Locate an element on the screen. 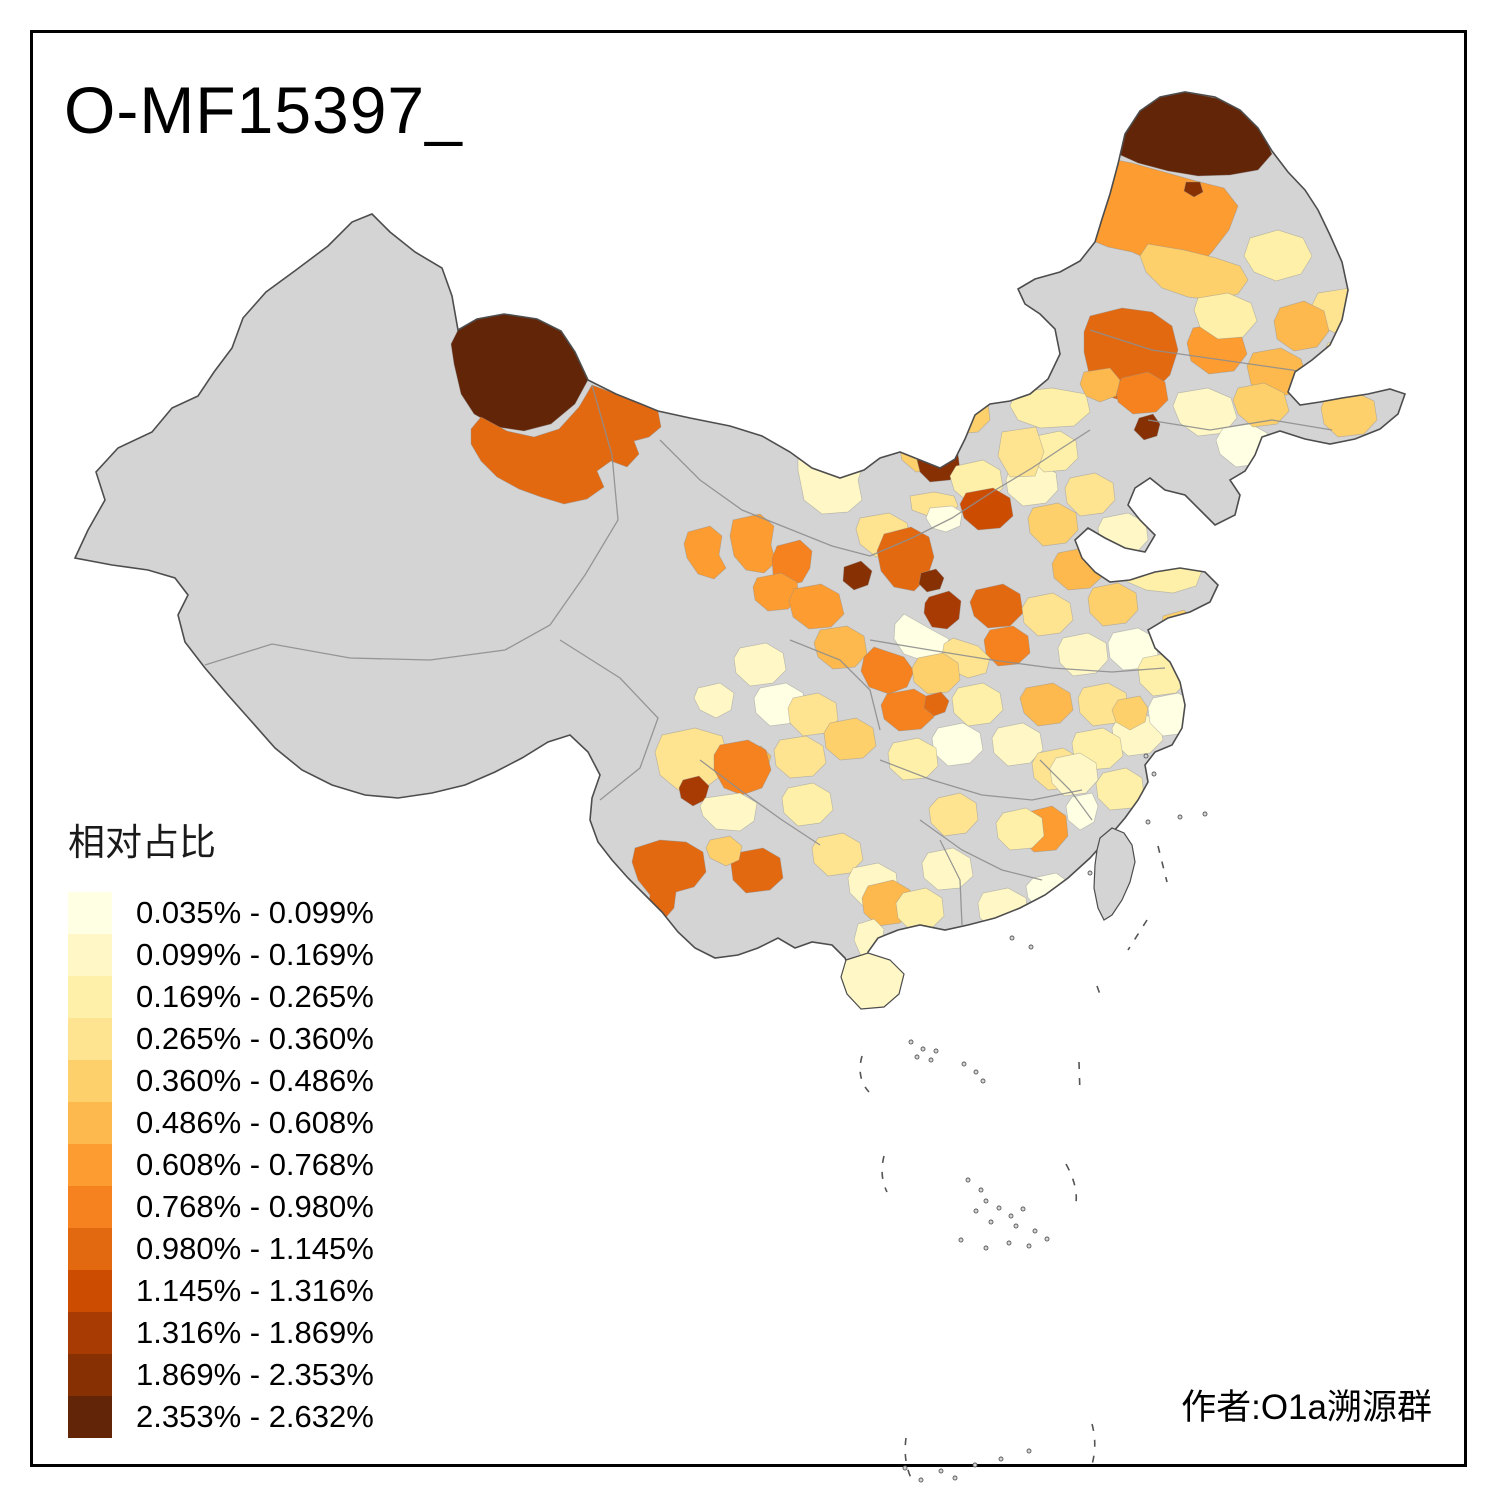 The width and height of the screenshot is (1500, 1500). legend-row: 0.768% - 0.980% is located at coordinates (221, 1207).